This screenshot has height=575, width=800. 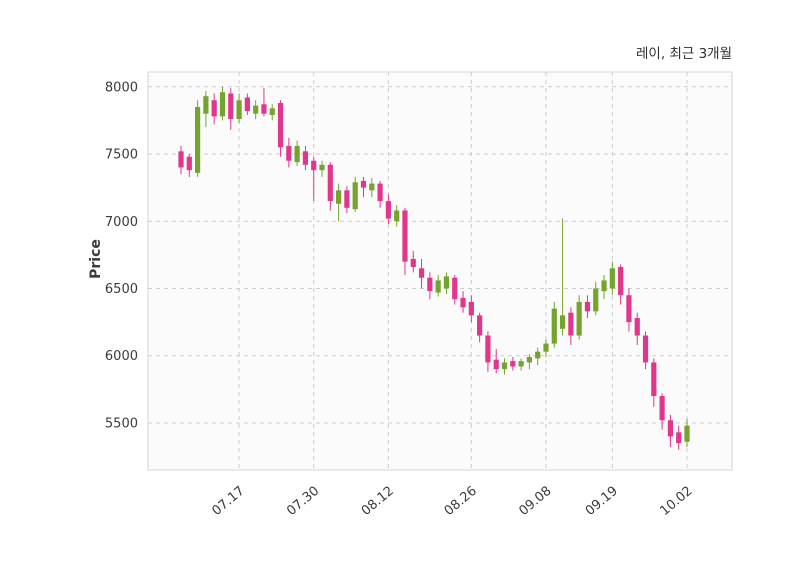 What do you see at coordinates (121, 423) in the screenshot?
I see `y-tick-label: 5500` at bounding box center [121, 423].